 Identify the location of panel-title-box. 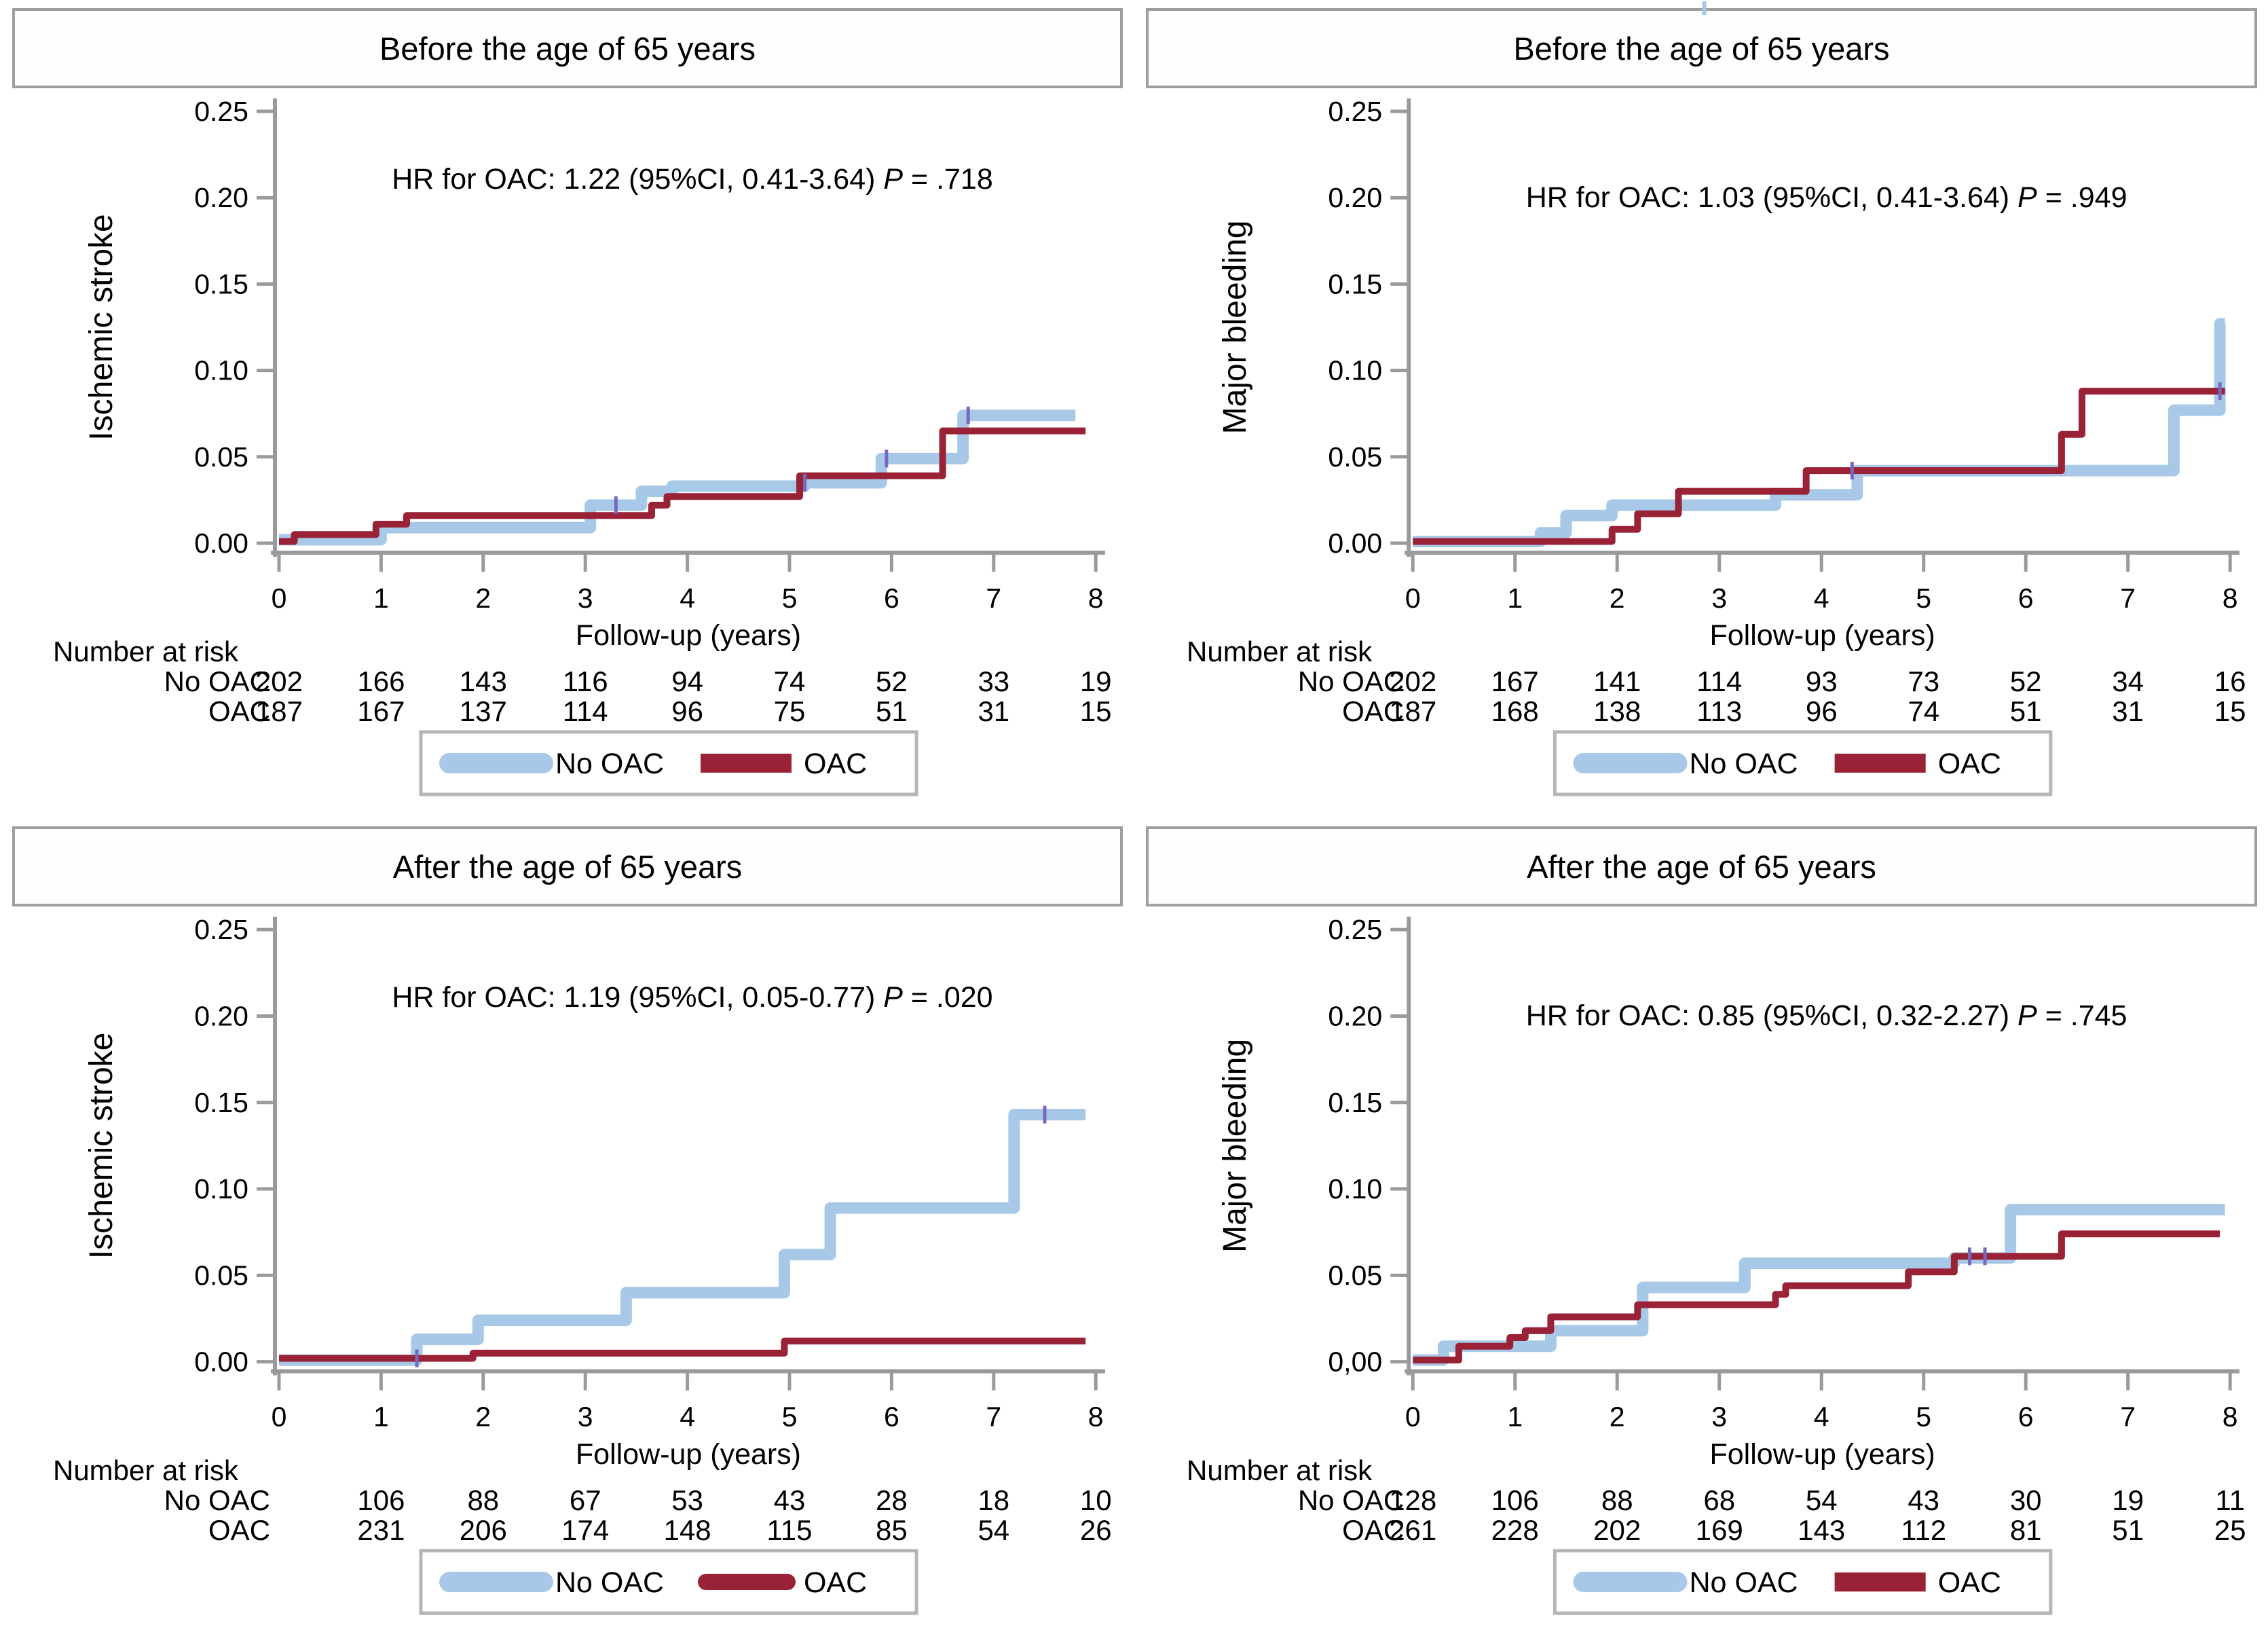
(1701, 48).